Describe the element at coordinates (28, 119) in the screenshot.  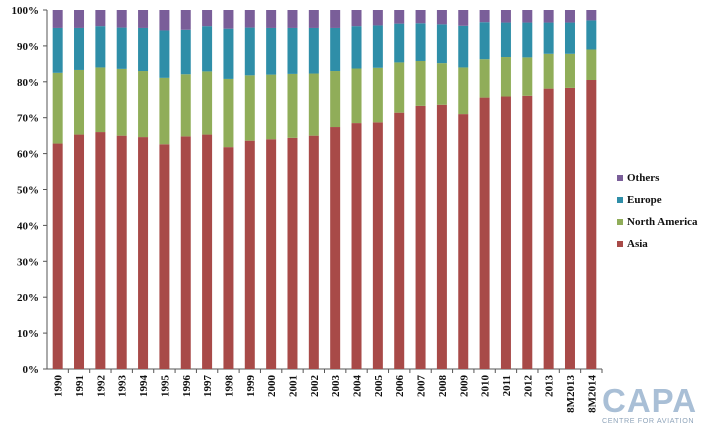
I see `y-tick-label: 70%` at that location.